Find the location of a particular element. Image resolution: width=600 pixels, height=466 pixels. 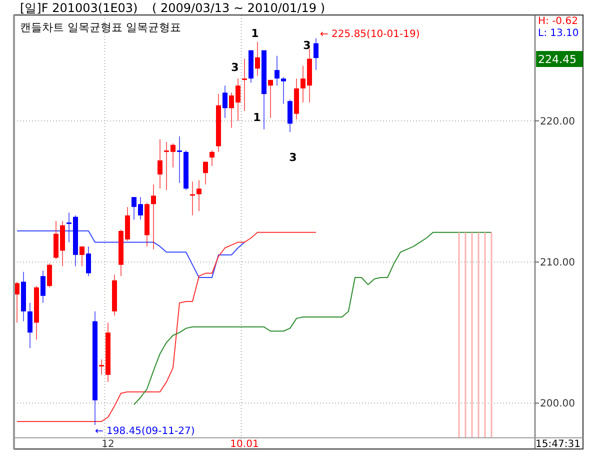

y-tick-label: 200.00 is located at coordinates (557, 404).